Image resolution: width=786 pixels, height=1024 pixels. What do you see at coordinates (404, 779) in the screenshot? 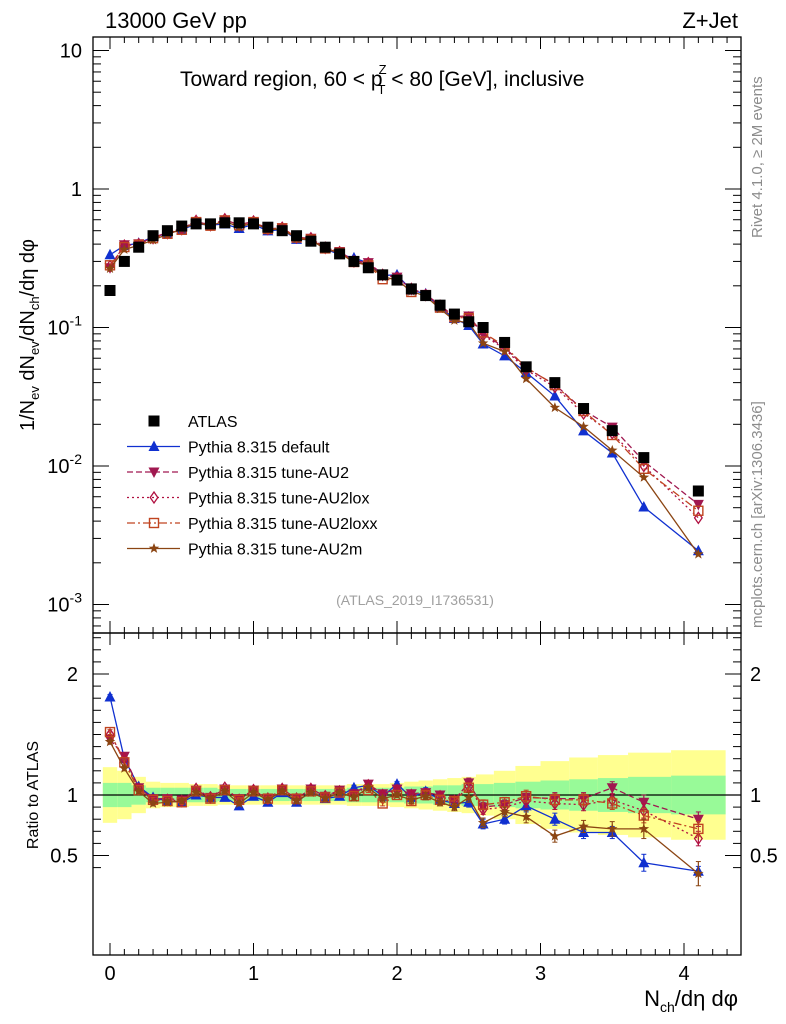
I see `ratio-line-AU2` at bounding box center [404, 779].